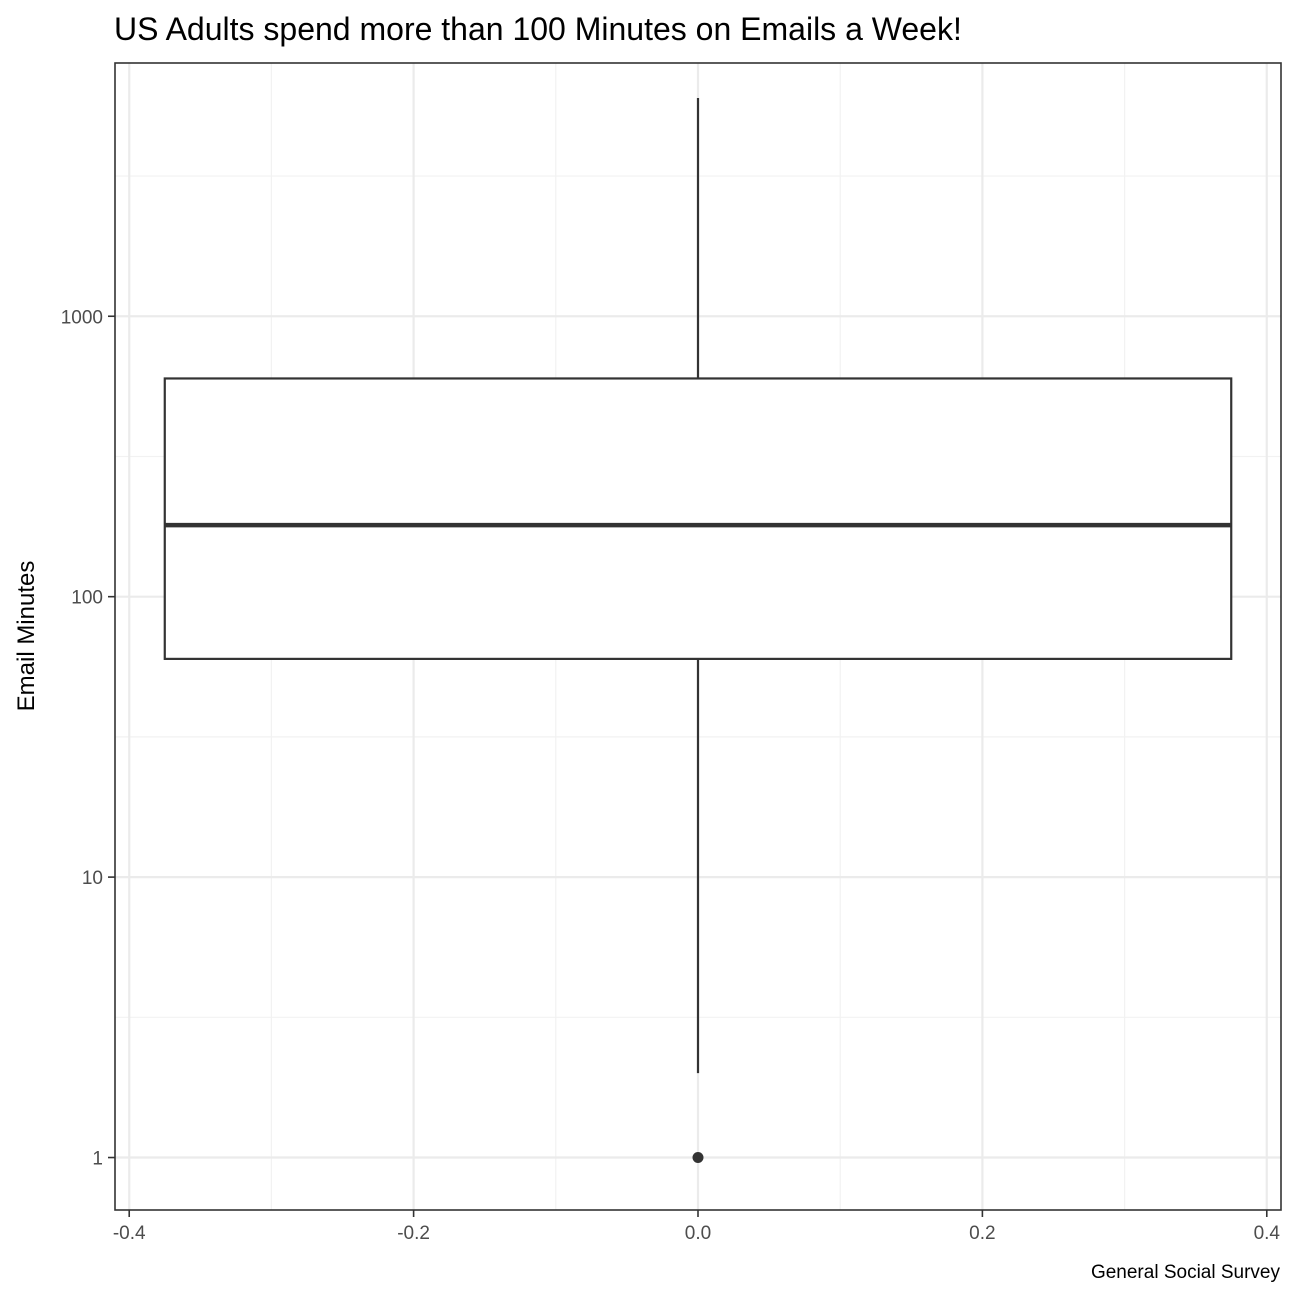 The width and height of the screenshot is (1296, 1296). I want to click on y-tick-label: 10, so click(92, 878).